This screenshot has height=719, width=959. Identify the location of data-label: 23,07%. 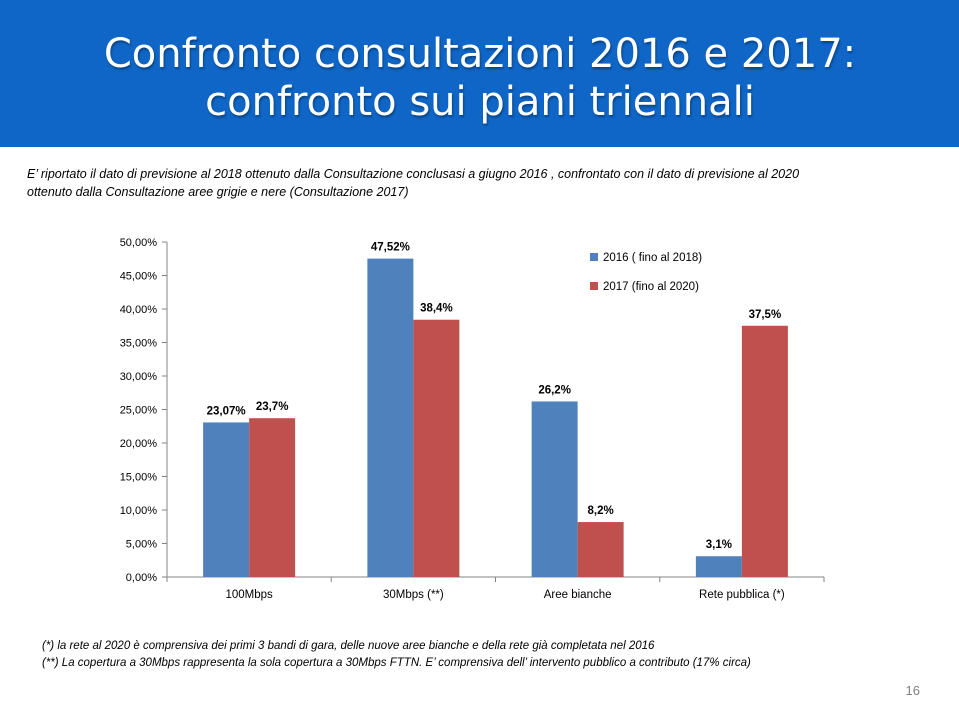
(226, 411).